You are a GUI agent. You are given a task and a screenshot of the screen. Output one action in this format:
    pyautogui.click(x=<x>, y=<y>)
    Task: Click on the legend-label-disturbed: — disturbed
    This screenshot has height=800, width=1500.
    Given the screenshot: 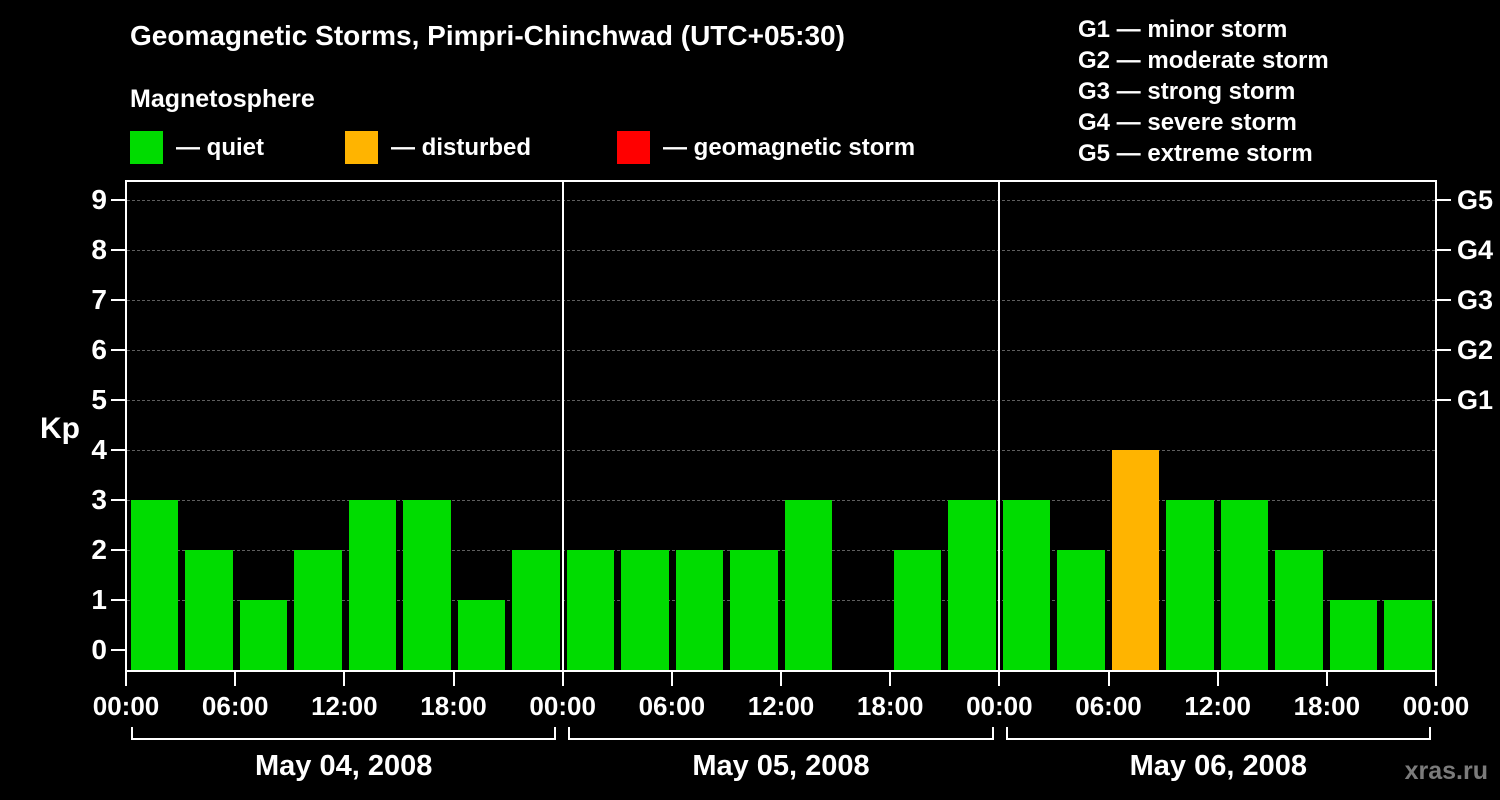 What is the action you would take?
    pyautogui.click(x=461, y=147)
    